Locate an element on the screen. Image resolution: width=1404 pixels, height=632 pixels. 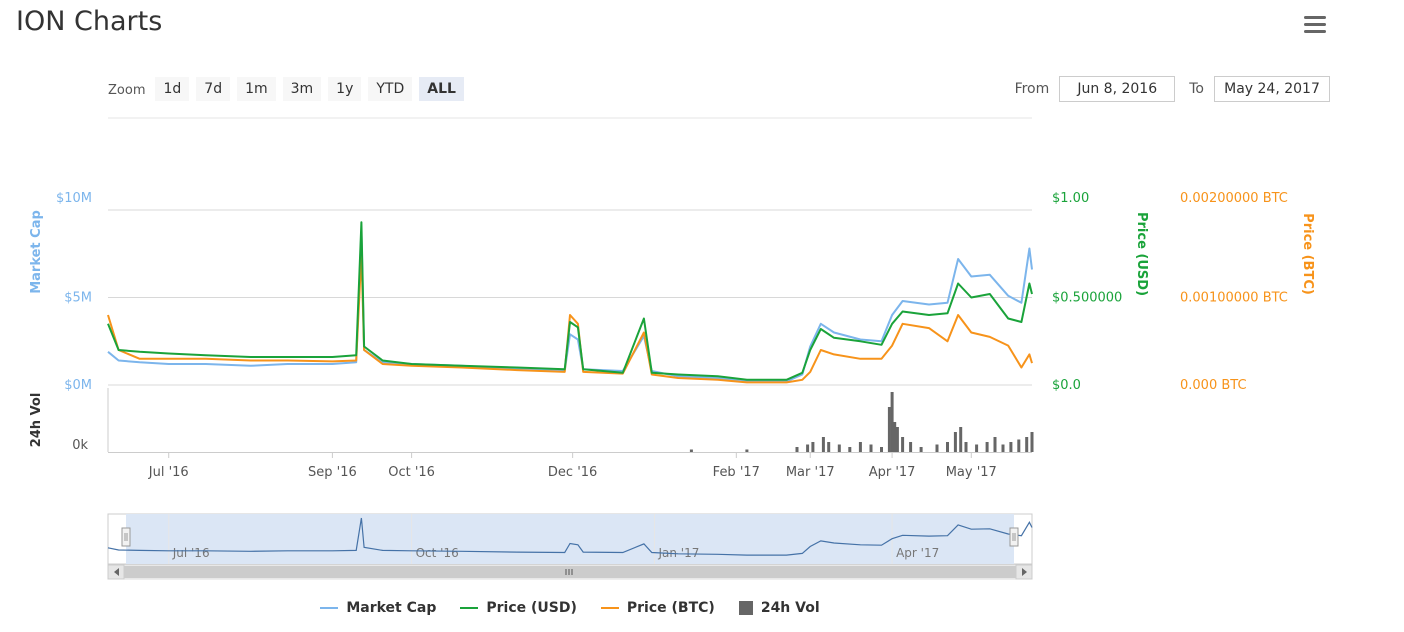
zoom-button-all: ALL is located at coordinates (441, 89).